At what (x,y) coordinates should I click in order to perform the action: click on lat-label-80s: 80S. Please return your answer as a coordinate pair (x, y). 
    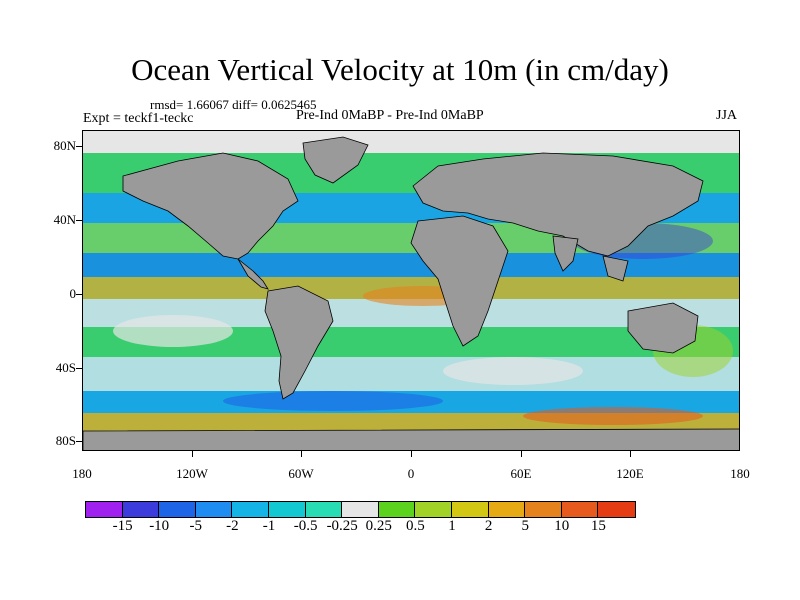
    Looking at the image, I should click on (65, 440).